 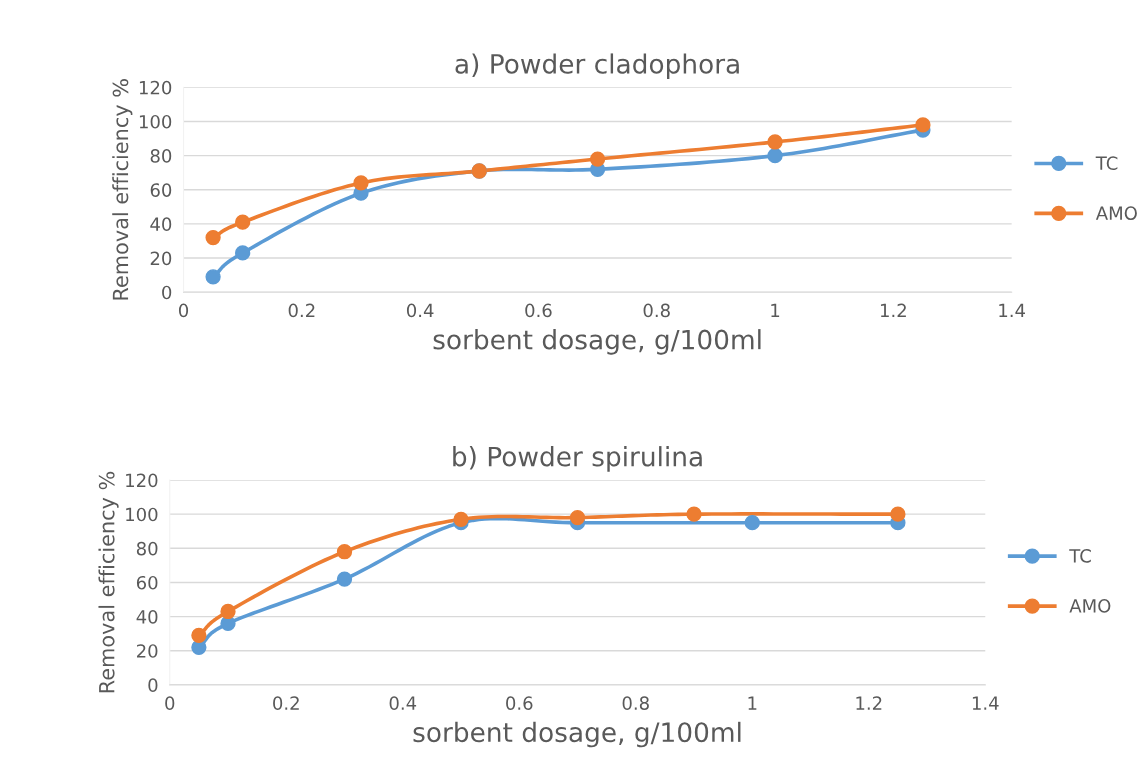 What do you see at coordinates (597, 66) in the screenshot?
I see `chart-title: a) Powder cladophora` at bounding box center [597, 66].